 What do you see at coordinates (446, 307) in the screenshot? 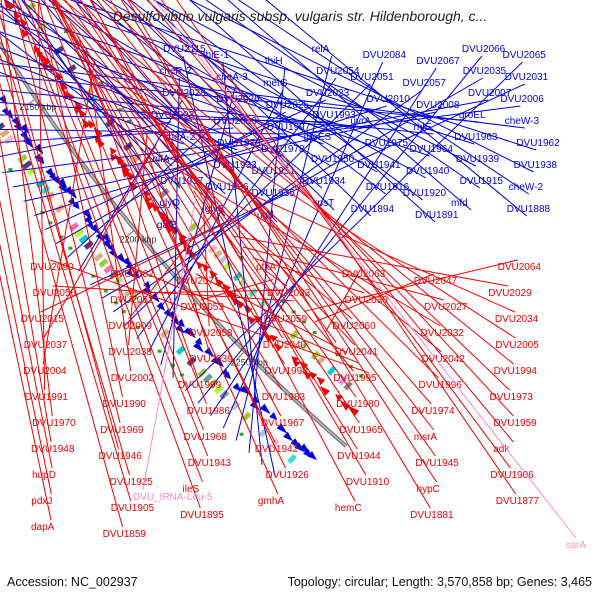
I see `gene-label: DVU2027` at bounding box center [446, 307].